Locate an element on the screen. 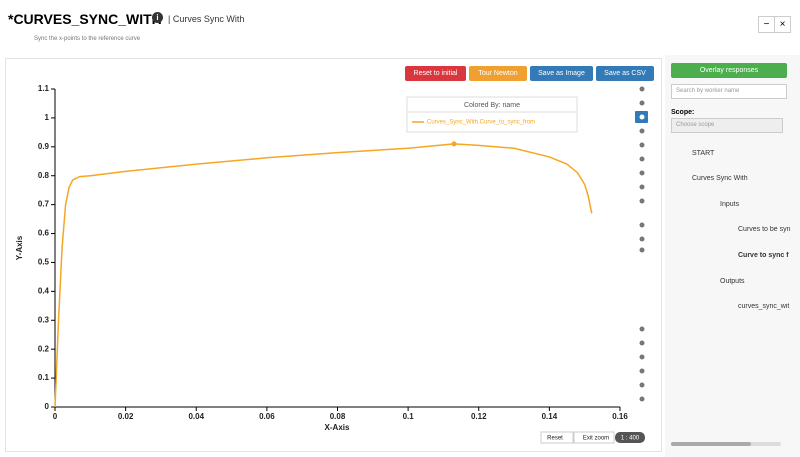  y-tick-label: 1.1 is located at coordinates (44, 88).